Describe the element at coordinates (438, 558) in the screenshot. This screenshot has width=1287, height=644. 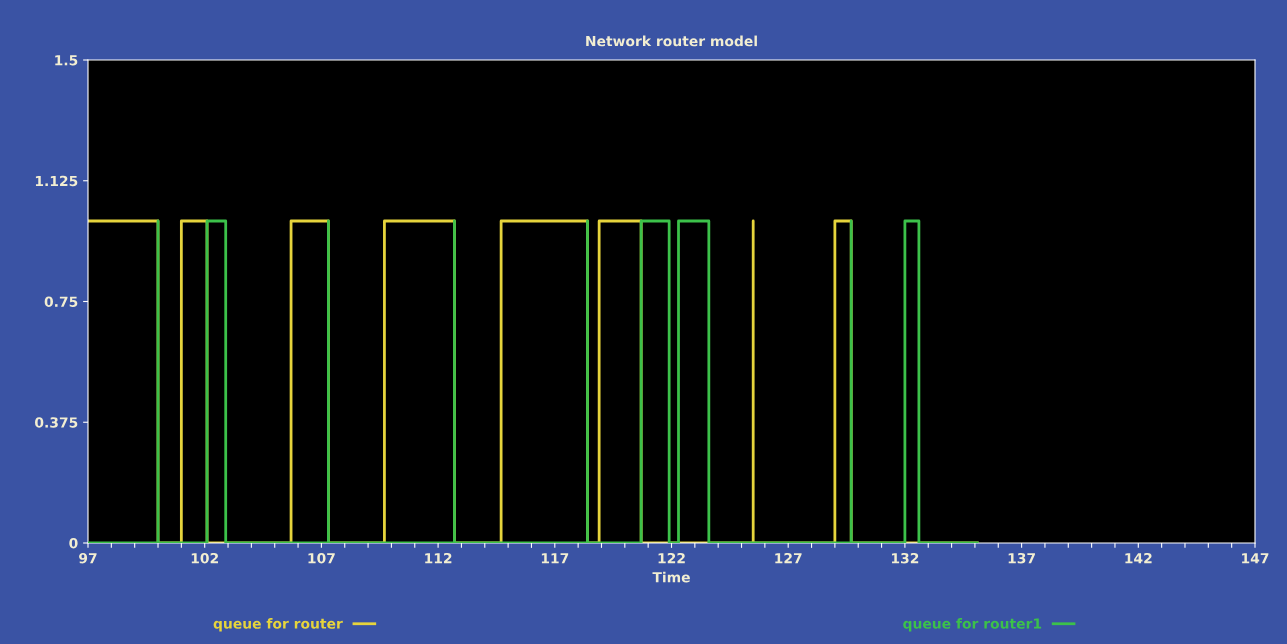
I see `x-tick-label: 112` at that location.